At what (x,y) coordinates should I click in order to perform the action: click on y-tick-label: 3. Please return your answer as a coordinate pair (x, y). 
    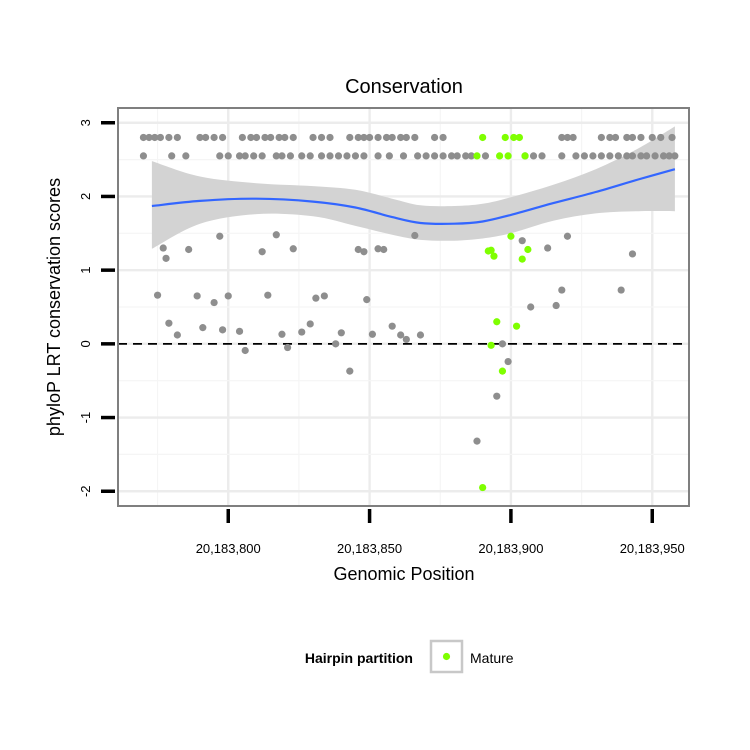
    Looking at the image, I should click on (85, 122).